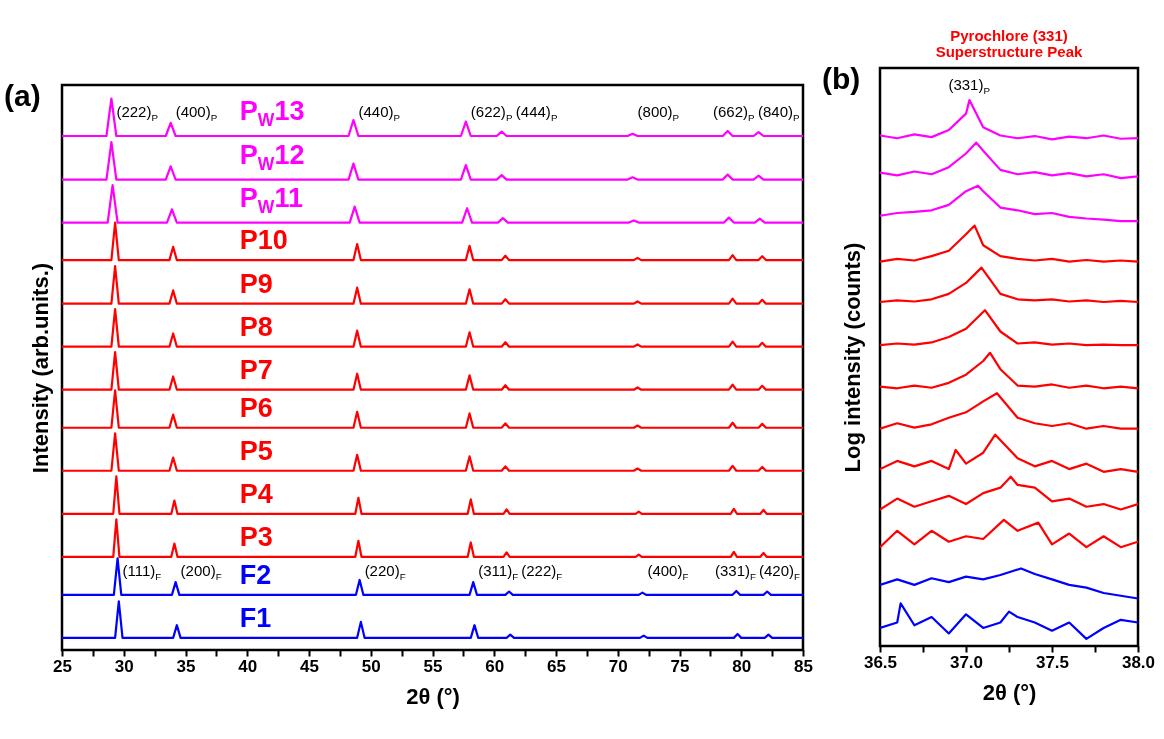 Image resolution: width=1164 pixels, height=739 pixels. Describe the element at coordinates (256, 326) in the screenshot. I see `series-label: P8` at that location.